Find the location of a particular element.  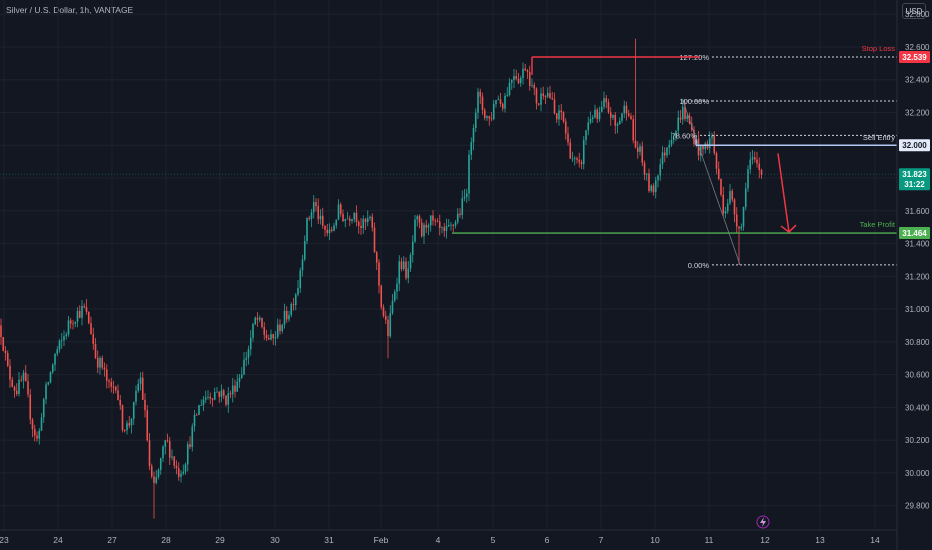

fib-level-label: 78.60% is located at coordinates (685, 135).